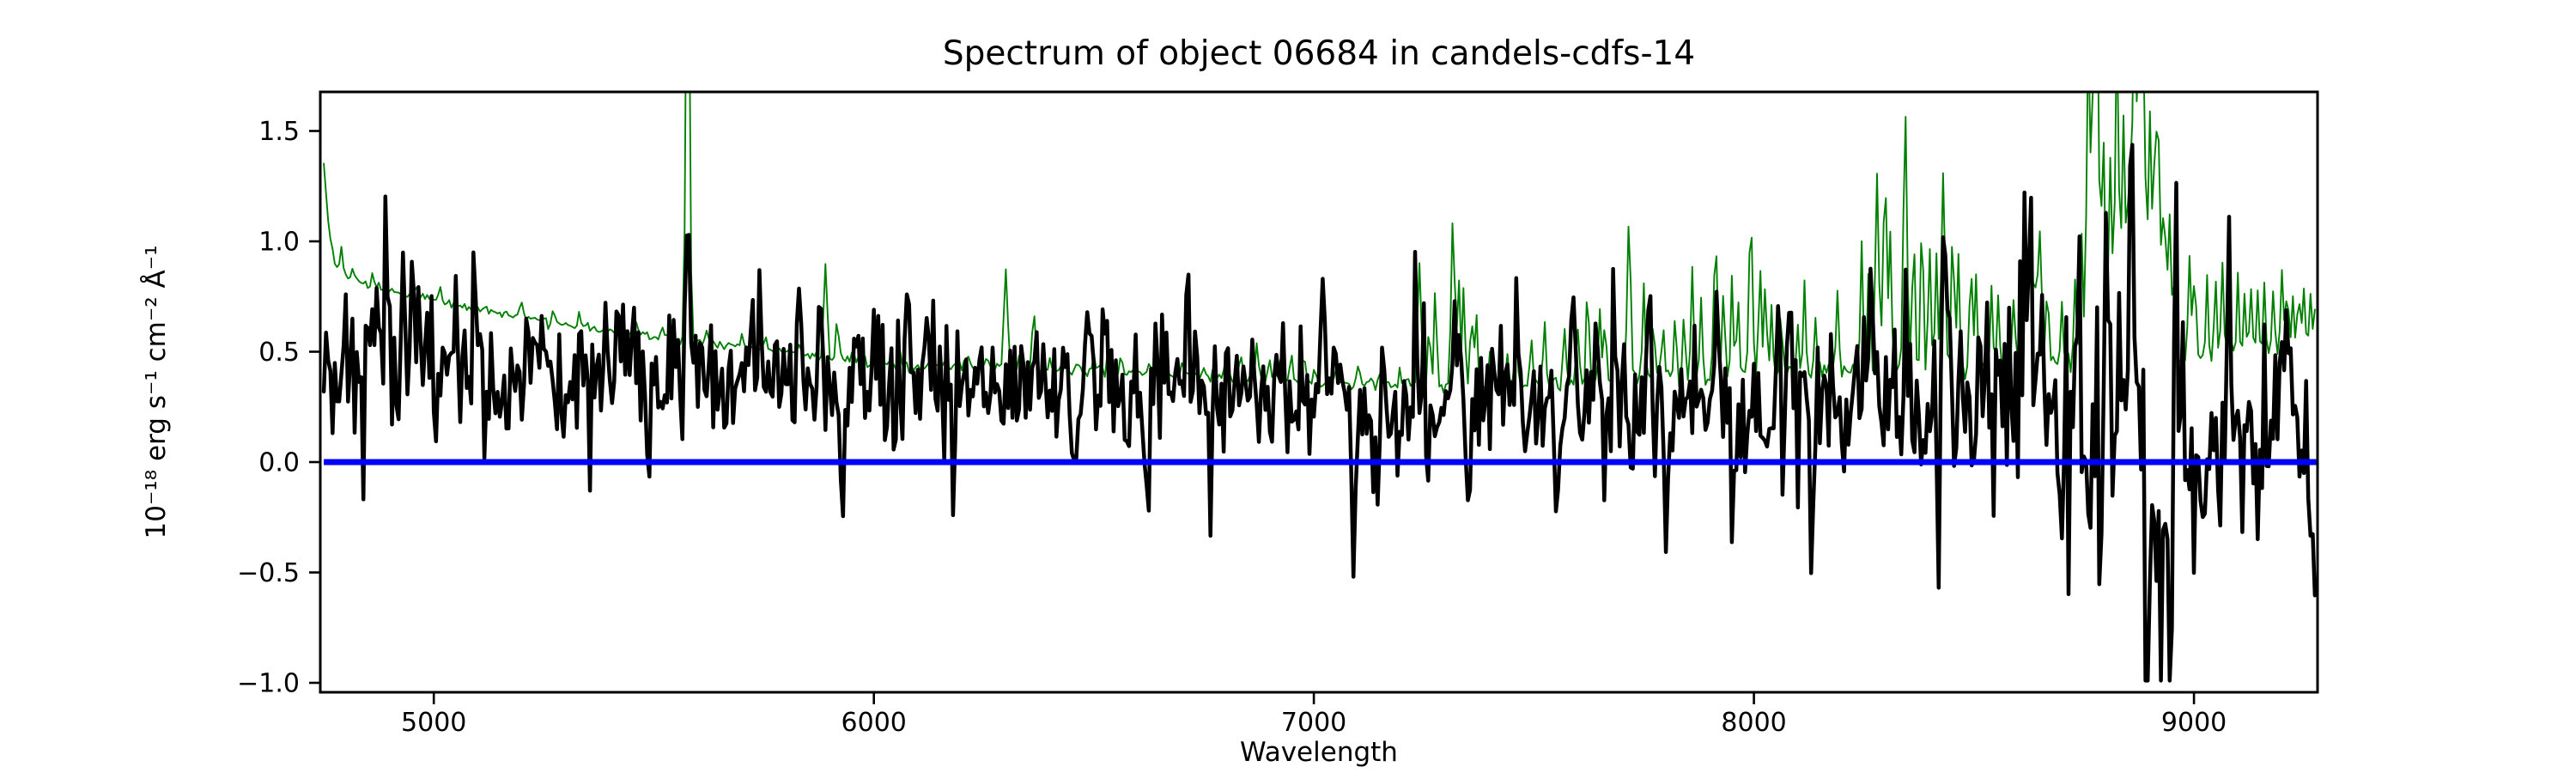  What do you see at coordinates (1319, 752) in the screenshot?
I see `x-axis-label: Wavelength` at bounding box center [1319, 752].